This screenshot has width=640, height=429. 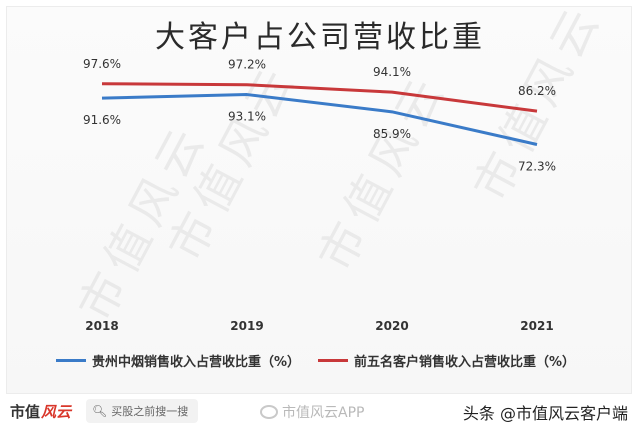 I want to click on footer-bar: 市值 风云 🔍︎ 买股之前搜一搜 市值风云APP 头条 @市值风云客户端, so click(x=320, y=411).